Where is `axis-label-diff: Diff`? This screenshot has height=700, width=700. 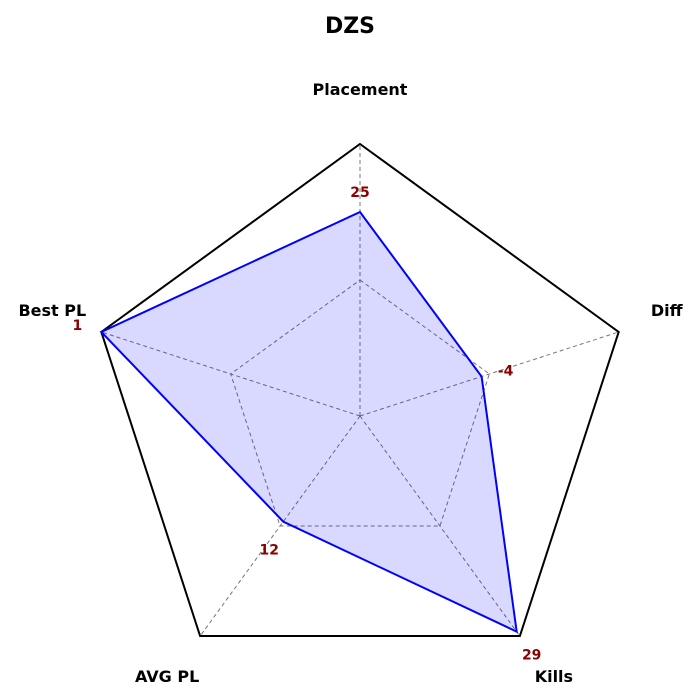 axis-label-diff: Diff is located at coordinates (667, 310).